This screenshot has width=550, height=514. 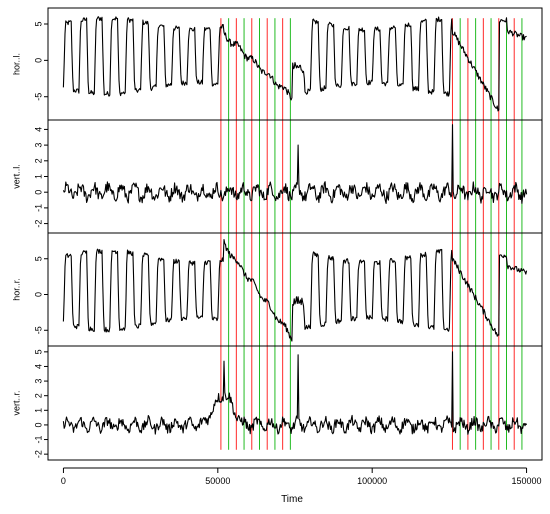 What do you see at coordinates (38, 440) in the screenshot?
I see `y-tick-label-p4-2: -1` at bounding box center [38, 440].